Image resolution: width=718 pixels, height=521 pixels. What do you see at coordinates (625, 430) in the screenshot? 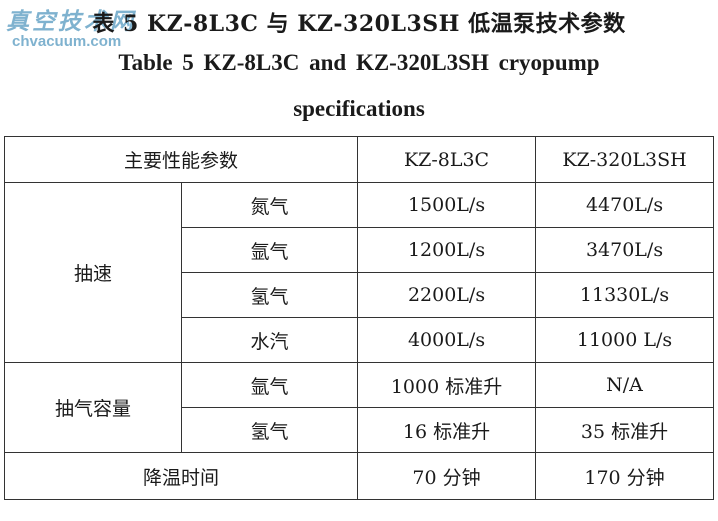
I see `value-cell-b: 35 标准升` at bounding box center [625, 430].